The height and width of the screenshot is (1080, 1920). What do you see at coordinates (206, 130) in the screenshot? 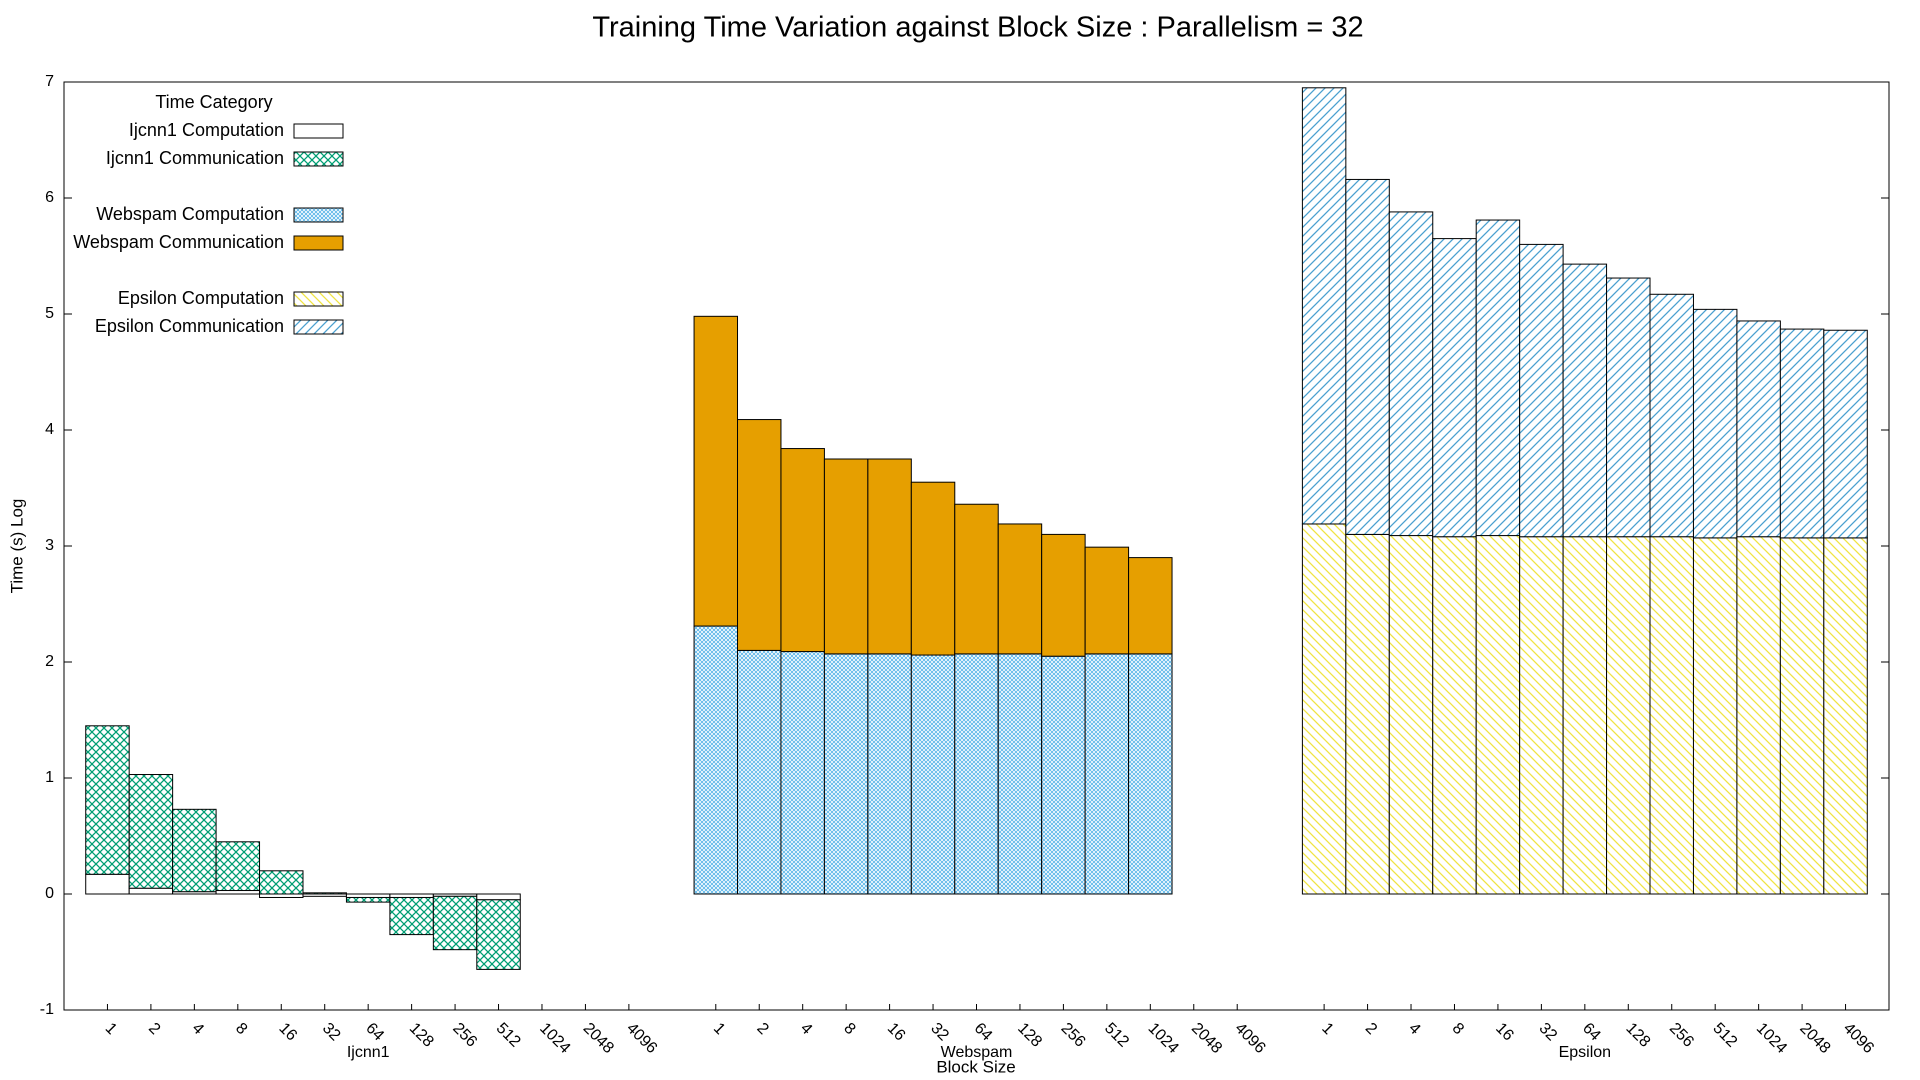
I see `legend-label: Ijcnn1 Computation` at bounding box center [206, 130].